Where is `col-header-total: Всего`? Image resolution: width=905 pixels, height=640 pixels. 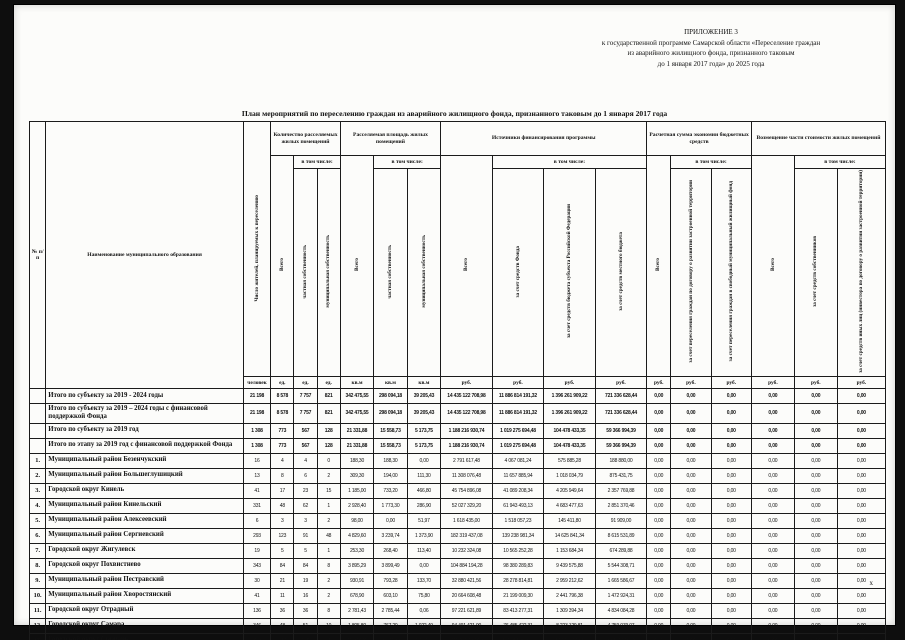 col-header-total: Всего is located at coordinates (466, 266).